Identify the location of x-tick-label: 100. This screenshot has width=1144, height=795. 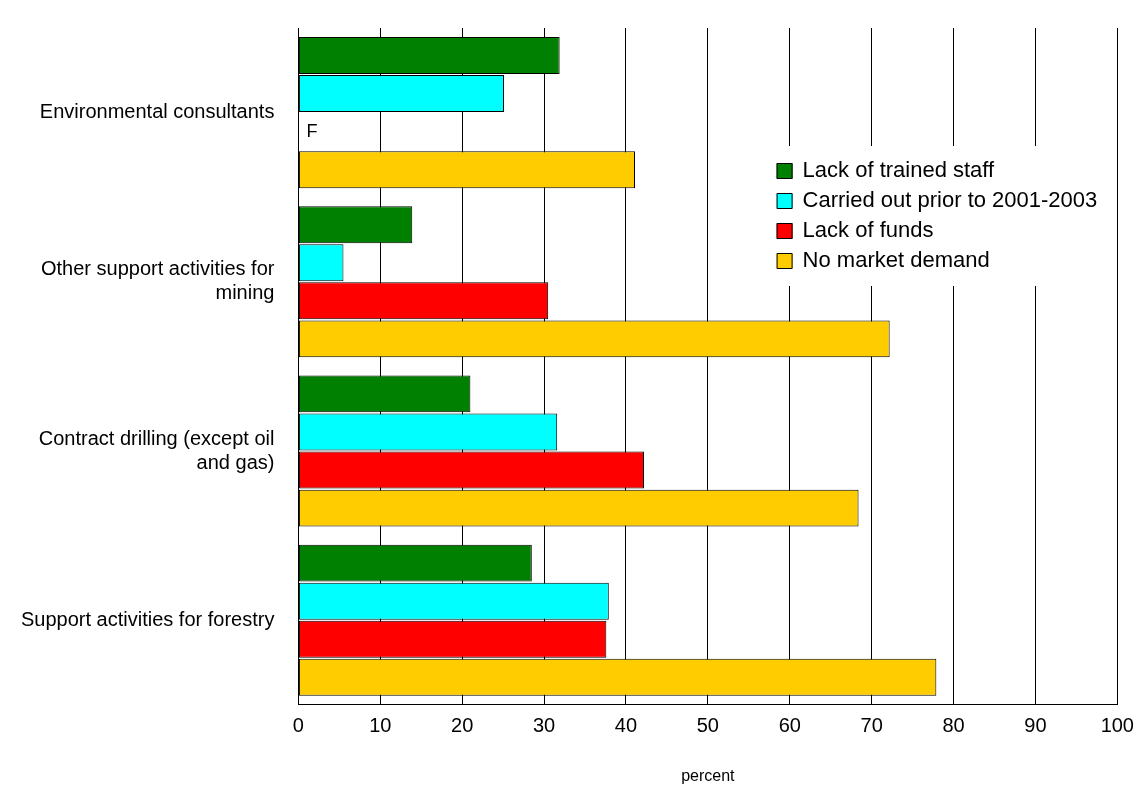
(1117, 725).